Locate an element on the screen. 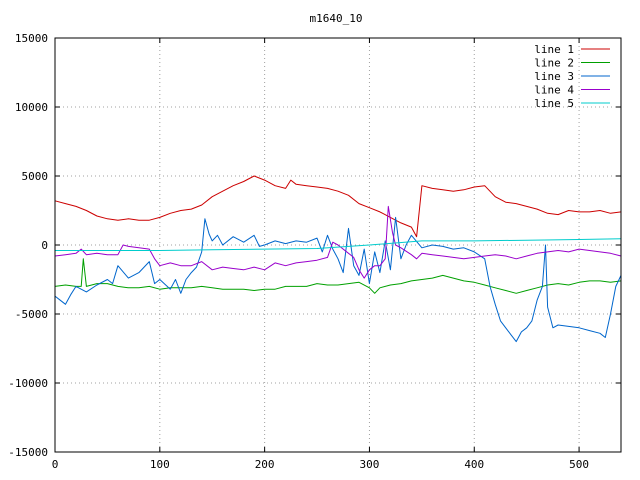  chart-title: m1640_10 is located at coordinates (336, 18).